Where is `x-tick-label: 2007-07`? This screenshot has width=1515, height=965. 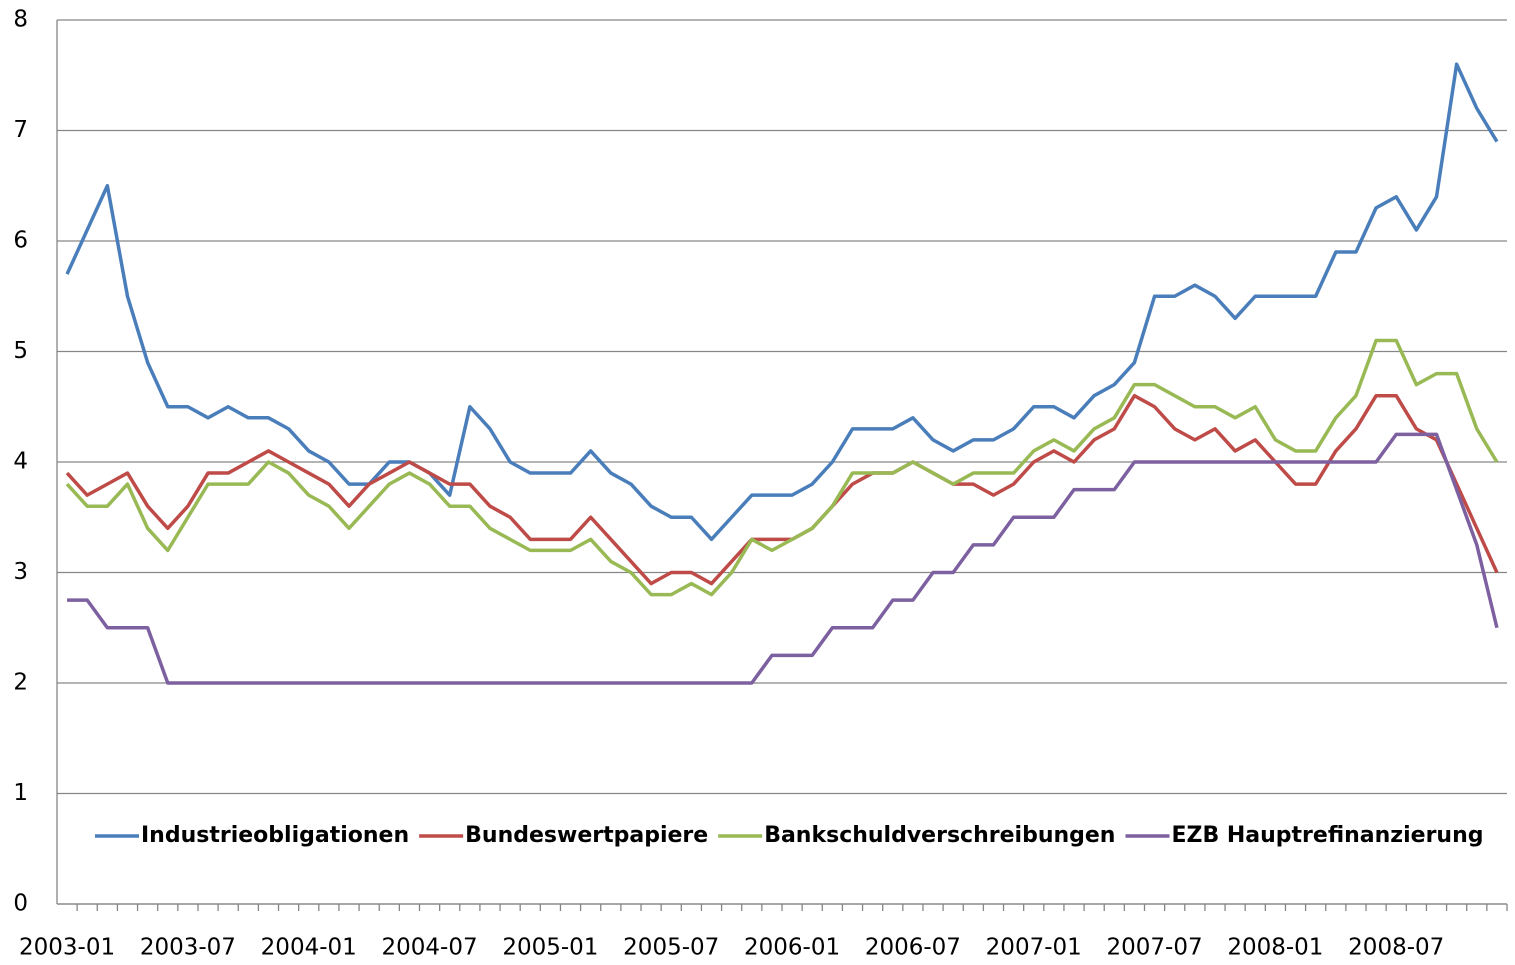
x-tick-label: 2007-07 is located at coordinates (1155, 948).